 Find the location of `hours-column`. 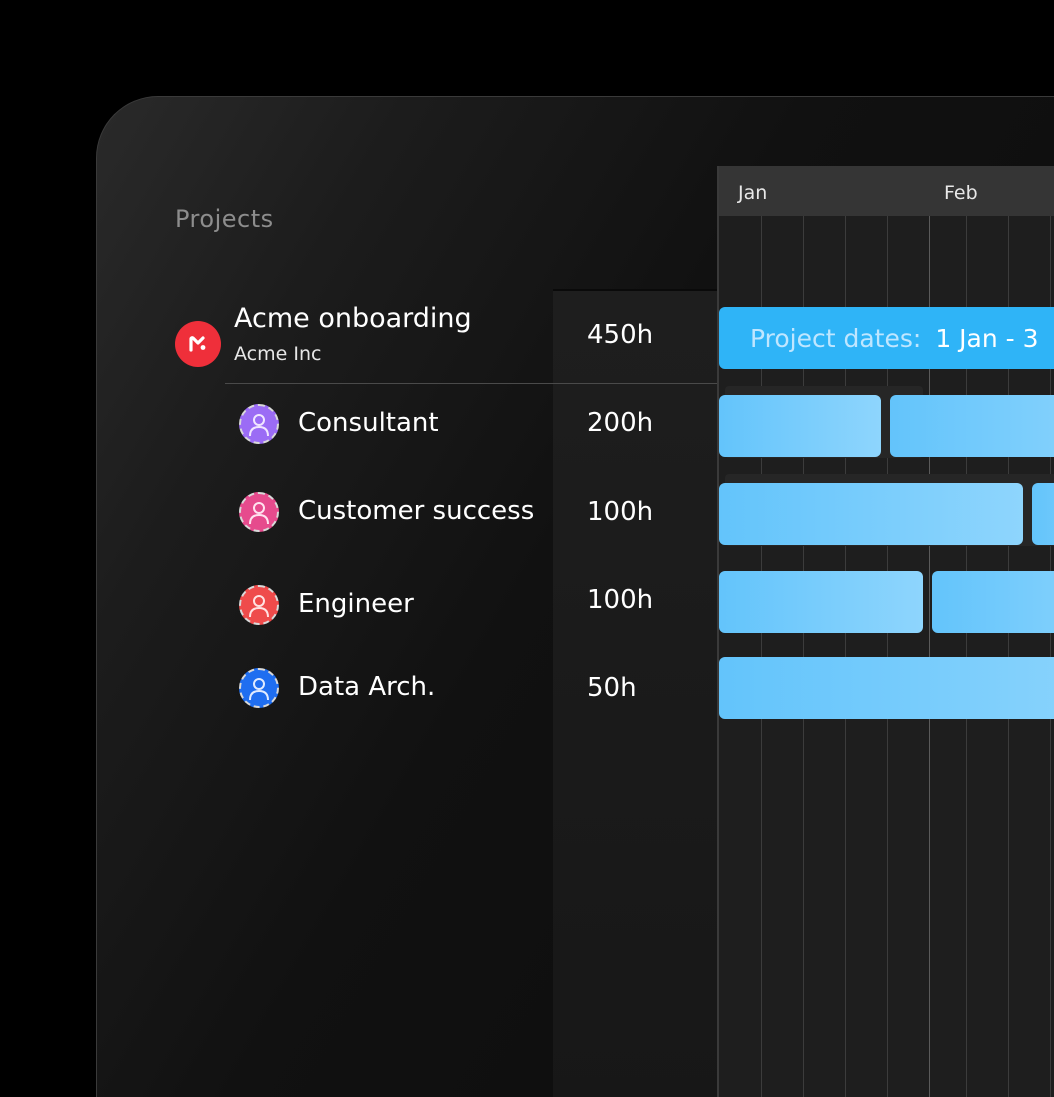

hours-column is located at coordinates (635, 693).